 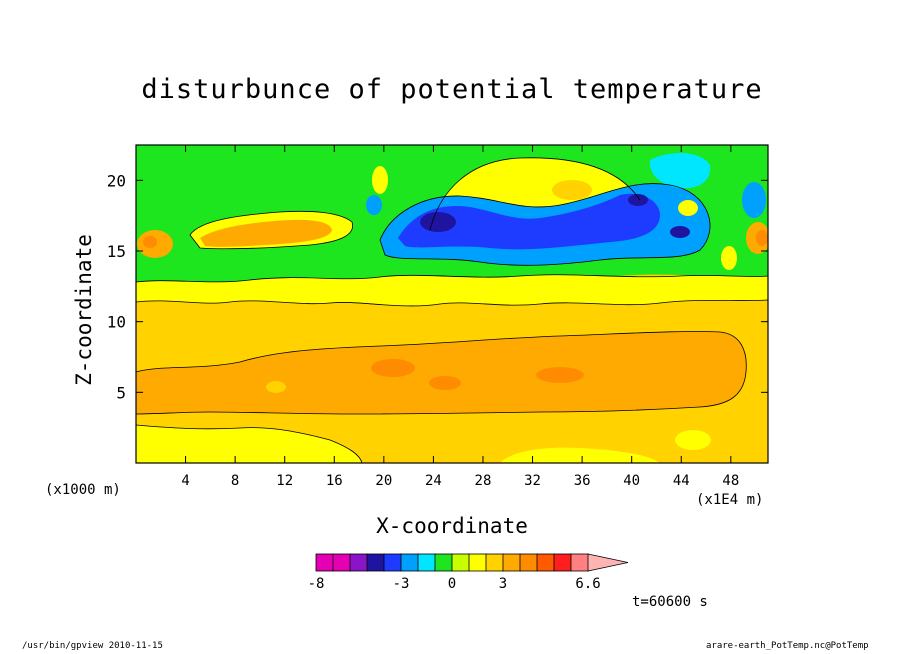 I want to click on x-tick-label: 44, so click(x=681, y=481).